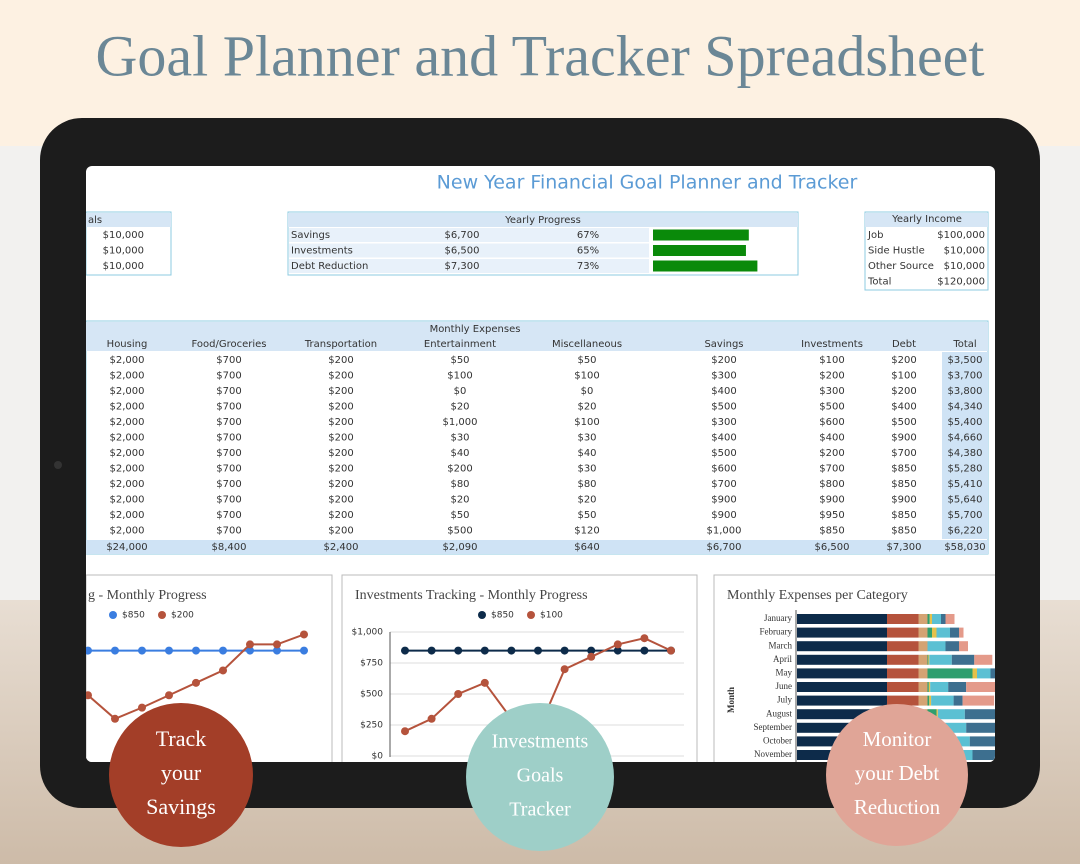 This screenshot has height=864, width=1080. I want to click on cell: $4,340, so click(965, 407).